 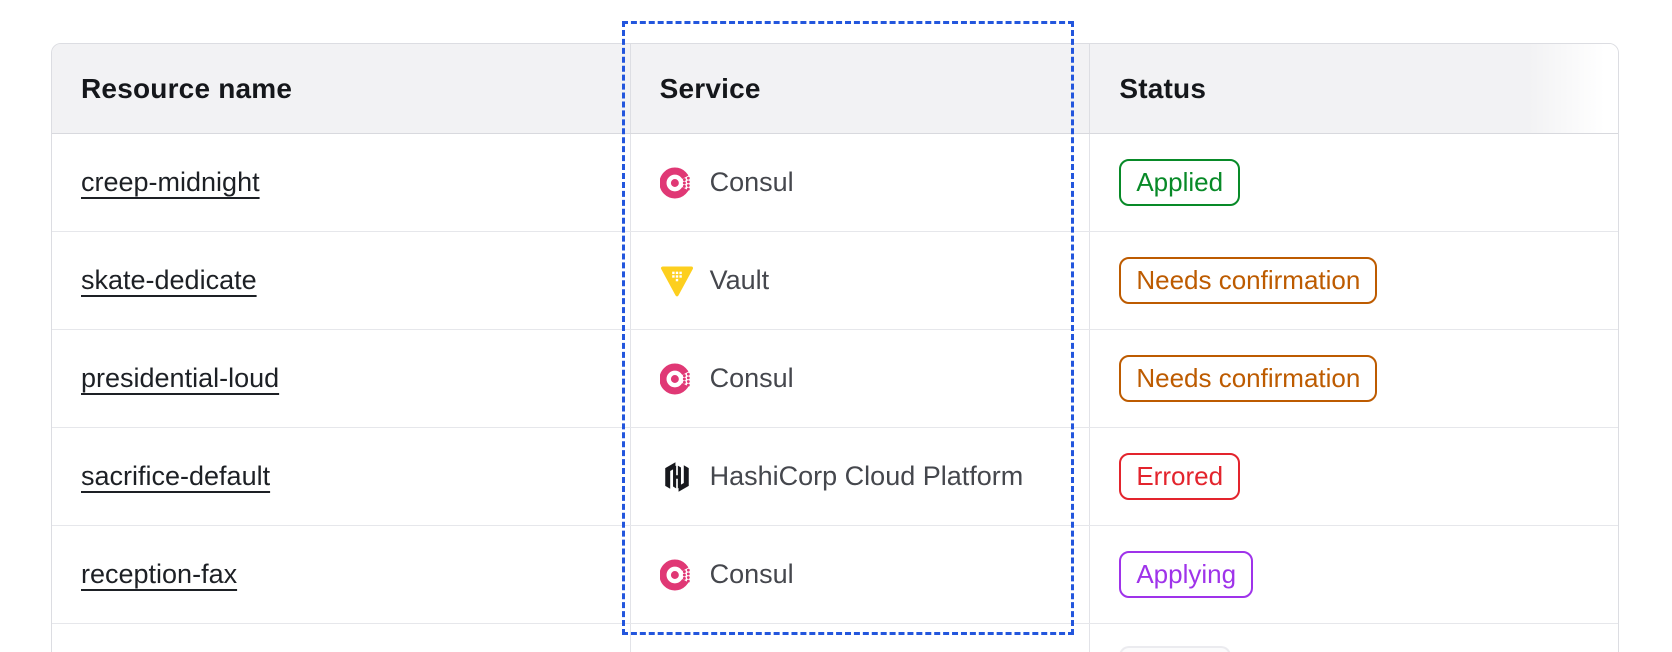 What do you see at coordinates (1573, 88) in the screenshot?
I see `header-right-fade` at bounding box center [1573, 88].